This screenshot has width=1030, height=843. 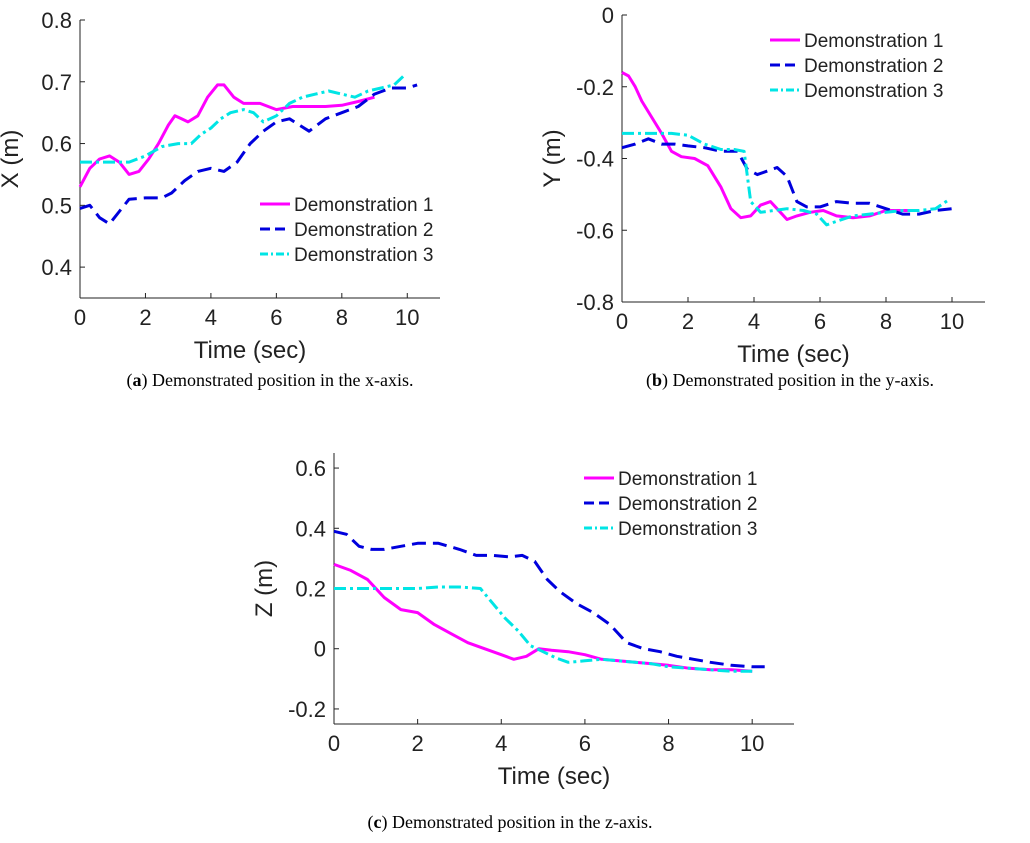 I want to click on chart-a-series-2-line, so click(x=248, y=154).